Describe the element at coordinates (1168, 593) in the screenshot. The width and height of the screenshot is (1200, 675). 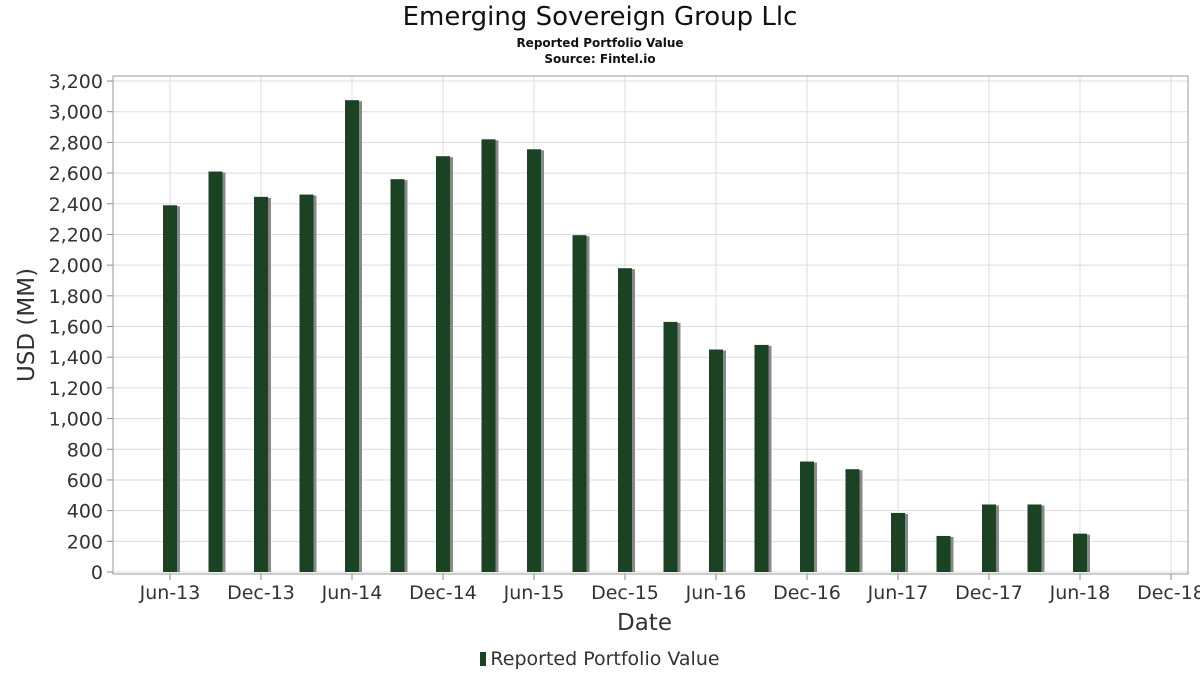
I see `x-tick-label: Dec-18` at that location.